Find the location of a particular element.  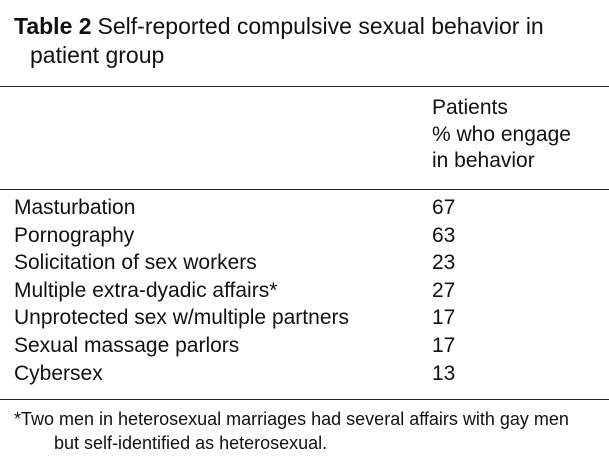

header-line: in behavior is located at coordinates (483, 160).